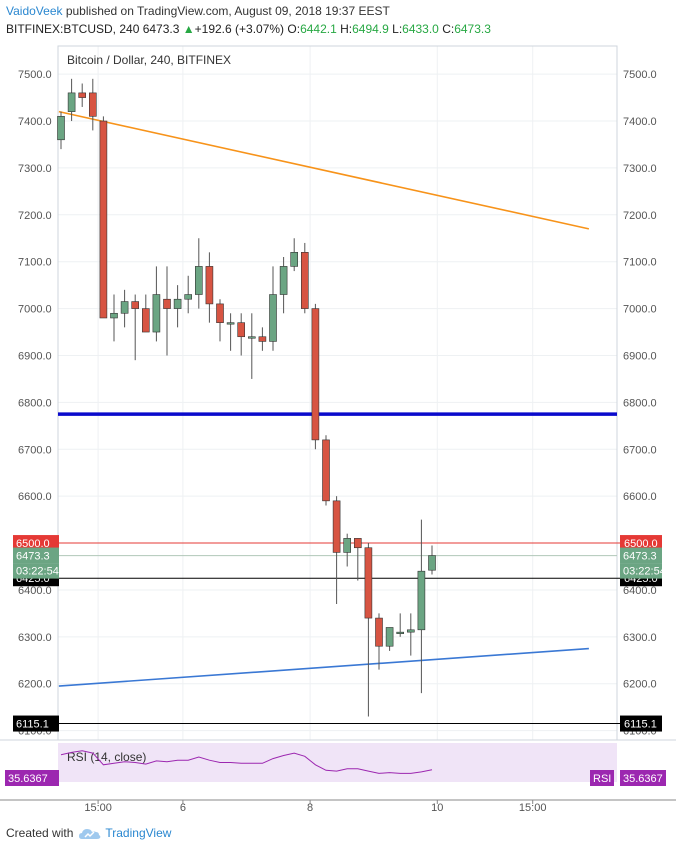 The height and width of the screenshot is (852, 676). Describe the element at coordinates (239, 29) in the screenshot. I see `price-change: +192.6 (+3.07%)` at that location.